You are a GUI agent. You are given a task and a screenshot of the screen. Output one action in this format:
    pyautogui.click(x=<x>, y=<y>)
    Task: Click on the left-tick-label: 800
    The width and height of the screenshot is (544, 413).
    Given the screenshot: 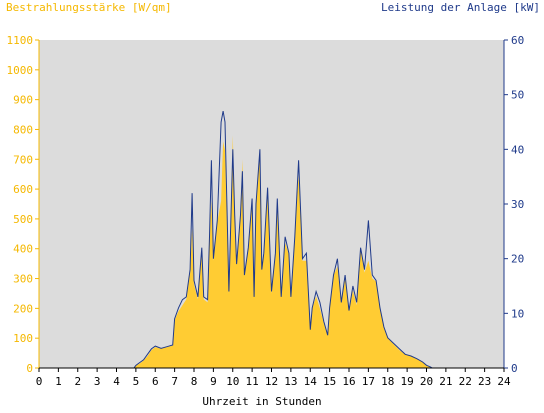 What is the action you would take?
    pyautogui.click(x=23, y=129)
    